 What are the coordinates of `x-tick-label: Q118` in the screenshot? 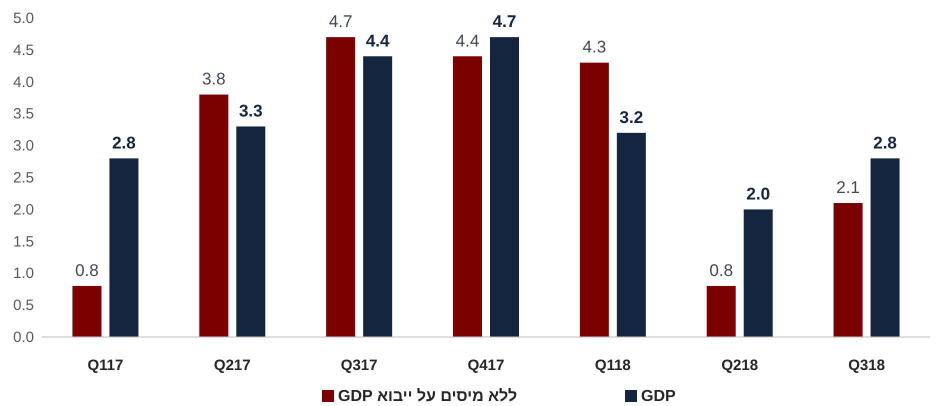 It's located at (612, 365).